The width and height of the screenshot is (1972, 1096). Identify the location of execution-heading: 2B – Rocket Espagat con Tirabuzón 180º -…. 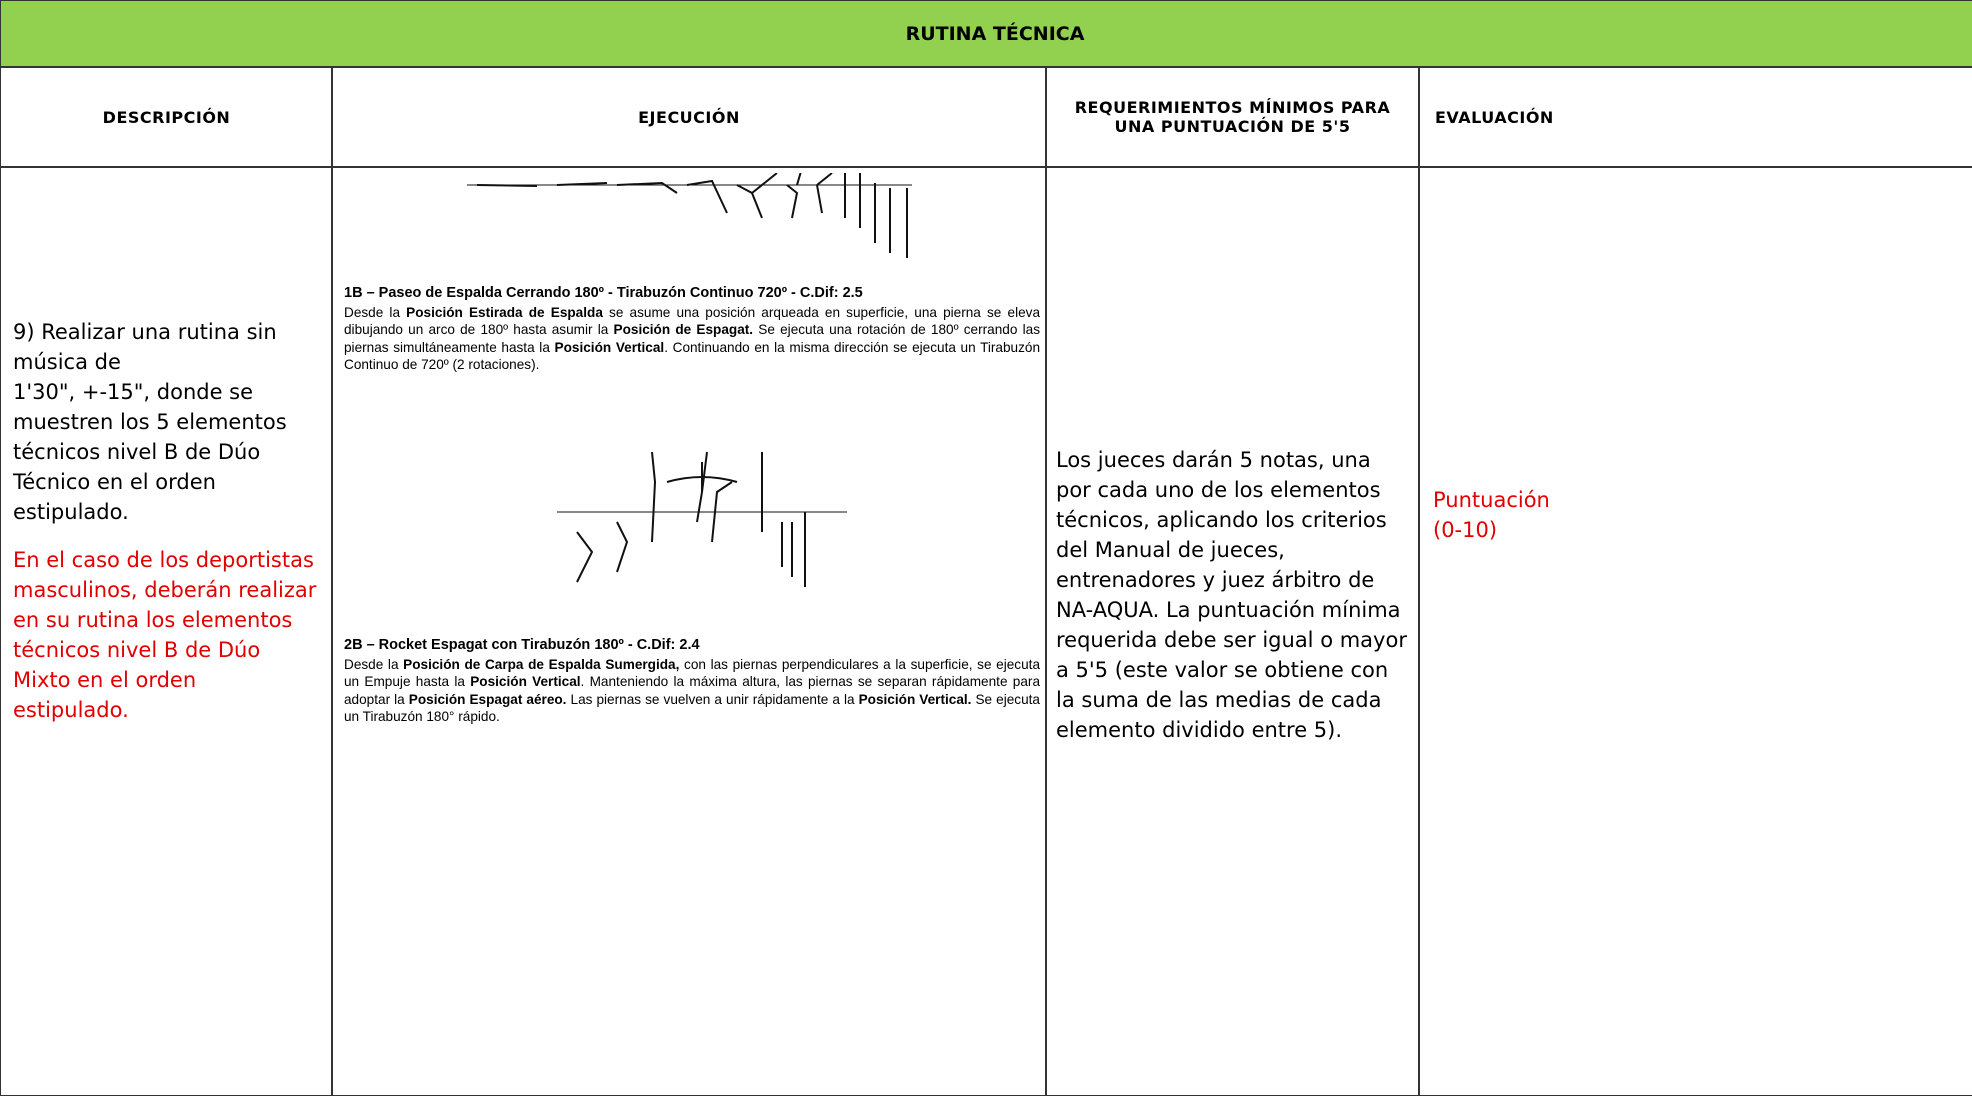
(522, 645).